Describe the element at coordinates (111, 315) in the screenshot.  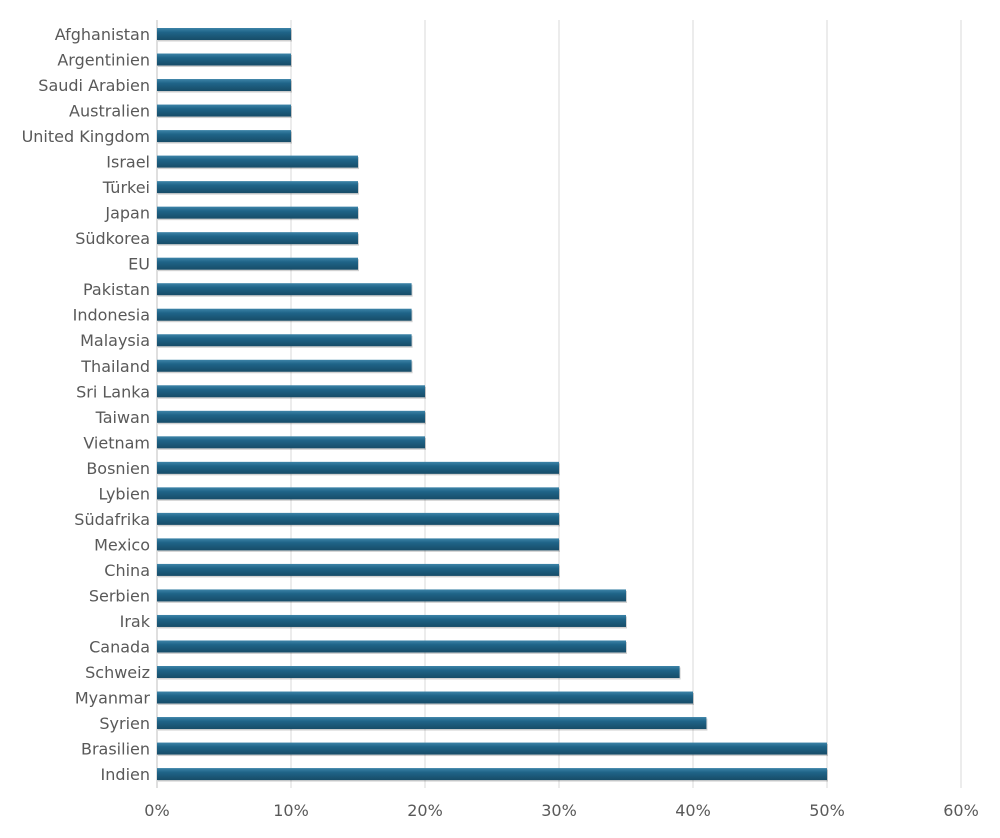
I see `y-tick-label: Indonesia` at that location.